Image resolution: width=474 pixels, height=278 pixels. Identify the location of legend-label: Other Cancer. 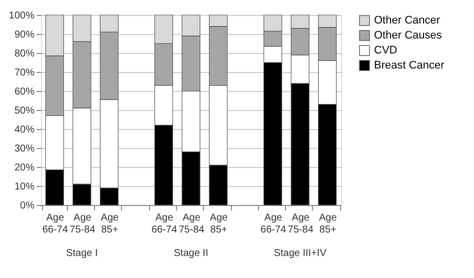
(407, 20).